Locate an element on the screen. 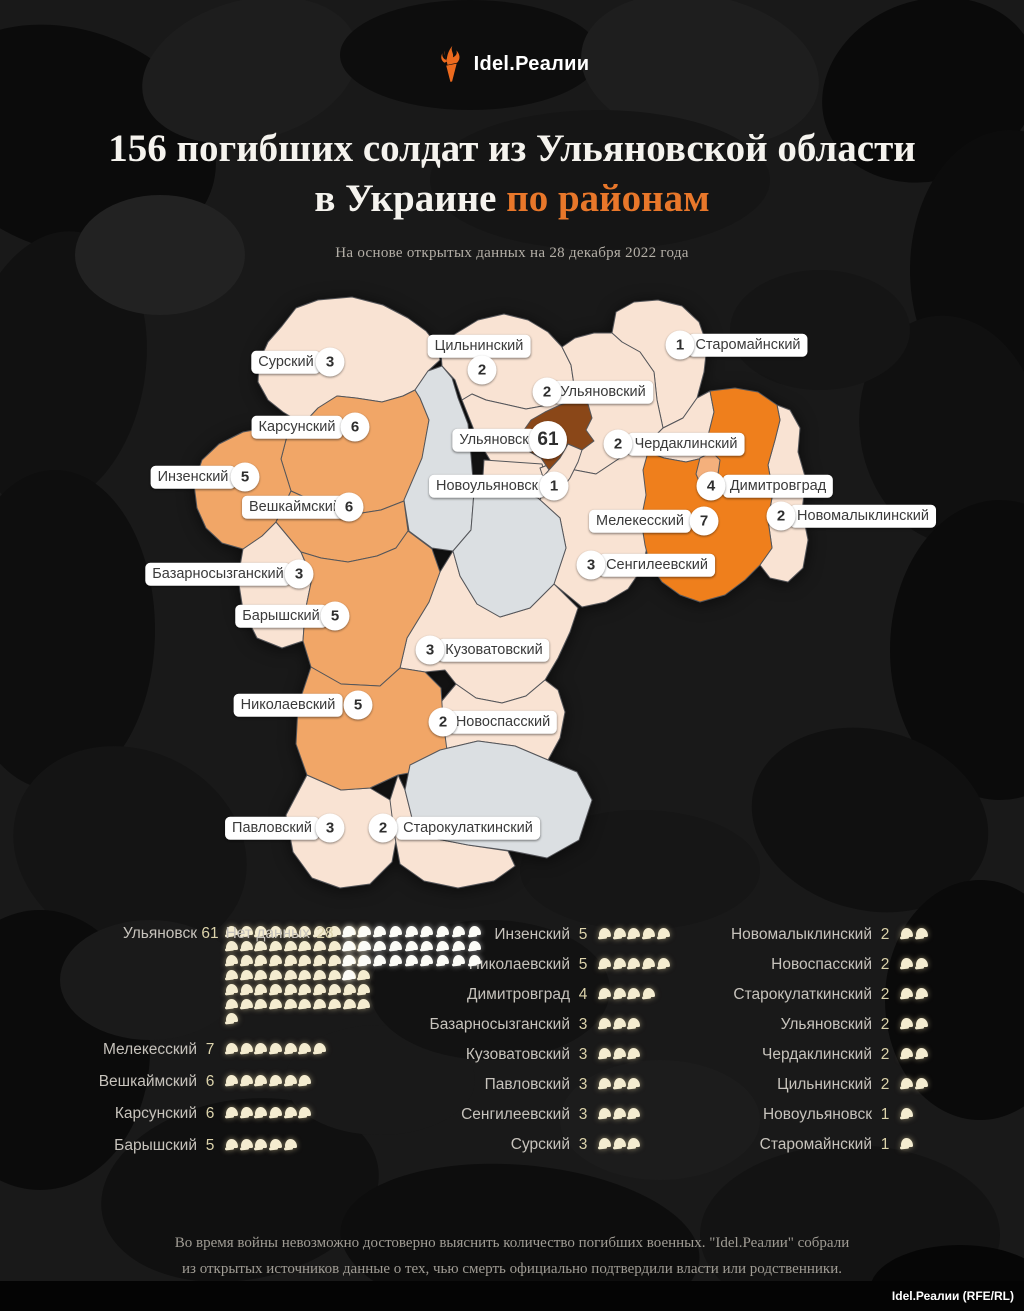 The width and height of the screenshot is (1024, 1311). stats-district-name: Нет данных is located at coordinates (267, 933).